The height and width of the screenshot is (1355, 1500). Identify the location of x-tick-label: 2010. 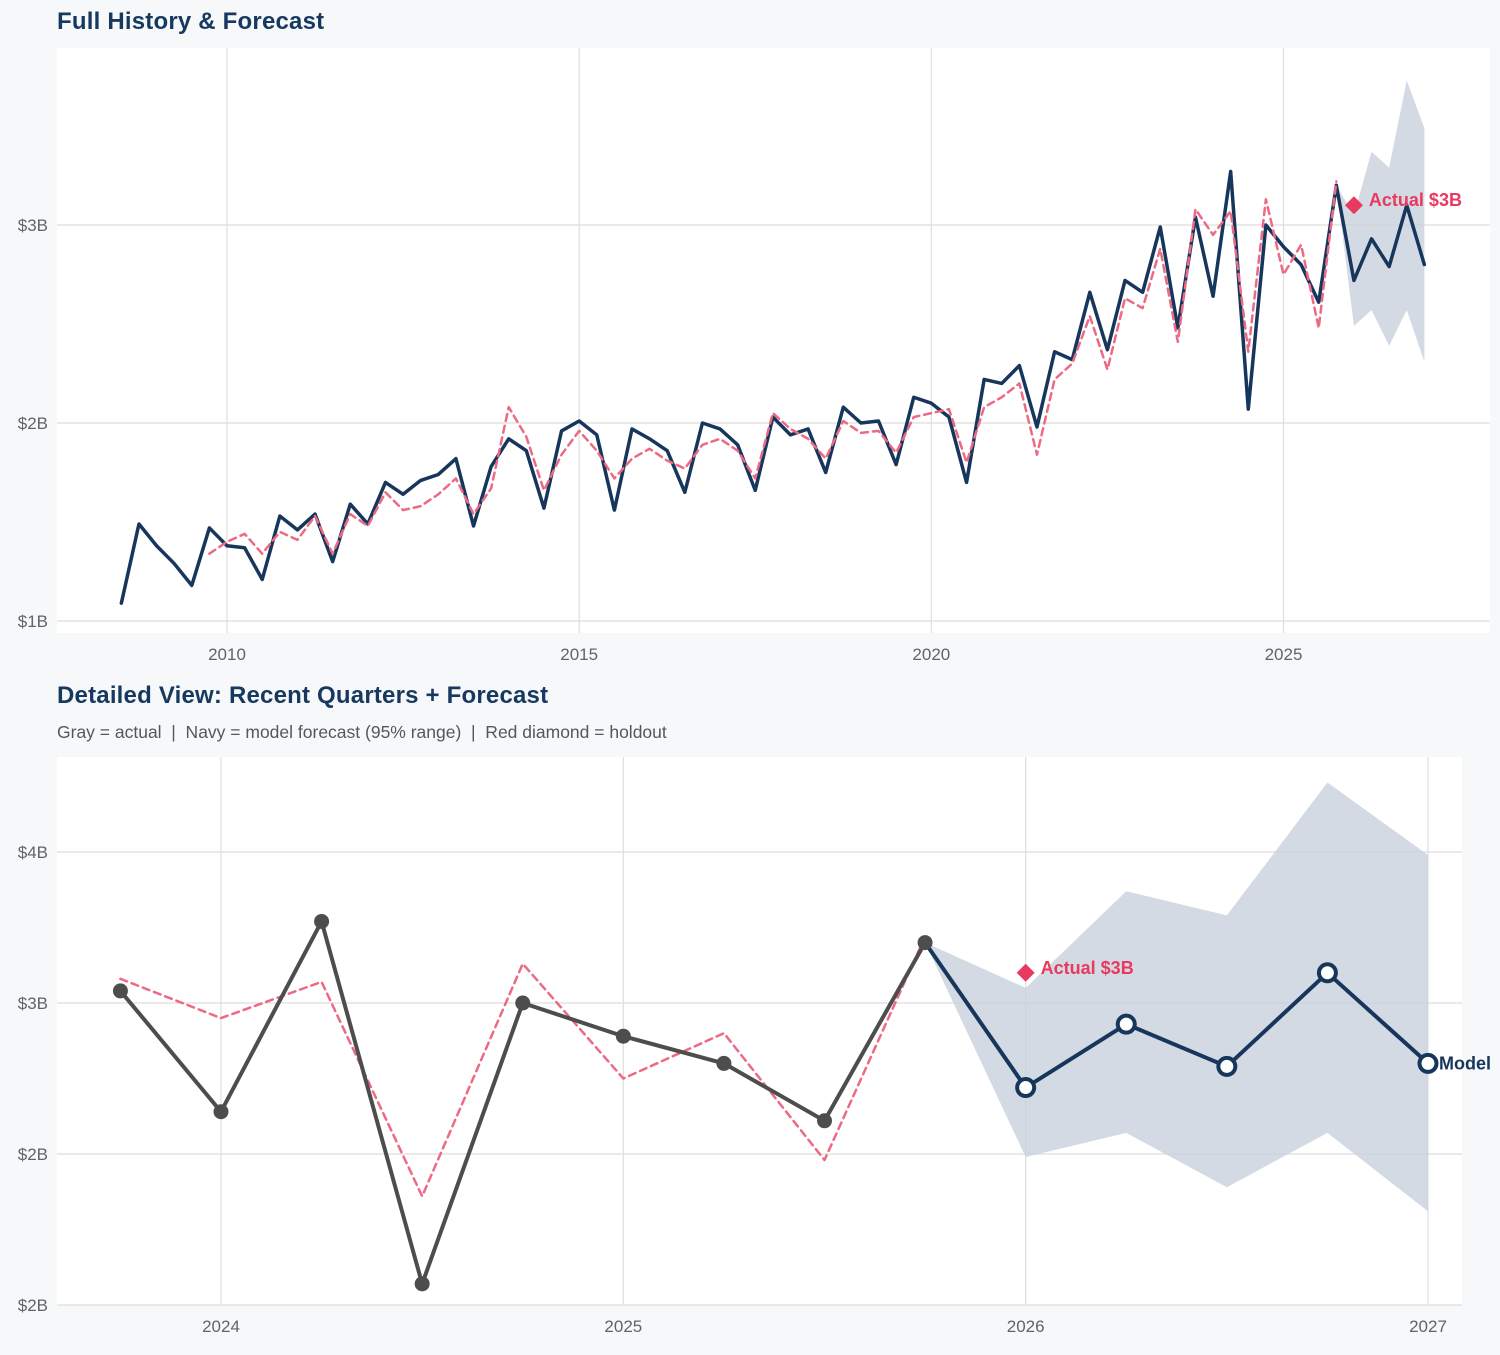
(227, 654).